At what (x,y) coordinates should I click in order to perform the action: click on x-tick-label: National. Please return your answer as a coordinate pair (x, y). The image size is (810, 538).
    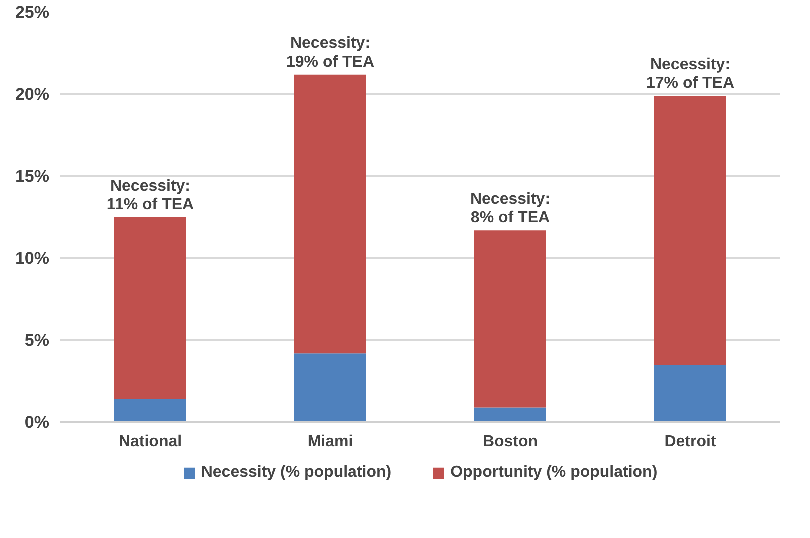
    Looking at the image, I should click on (150, 442).